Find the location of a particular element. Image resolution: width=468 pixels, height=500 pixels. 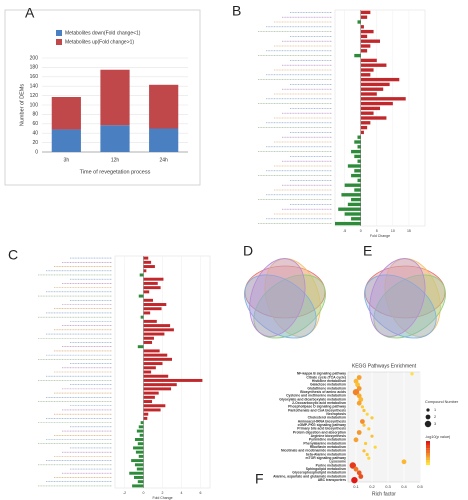

pathway-label: cGMP-PKG signaling pathway is located at coordinates (322, 425).